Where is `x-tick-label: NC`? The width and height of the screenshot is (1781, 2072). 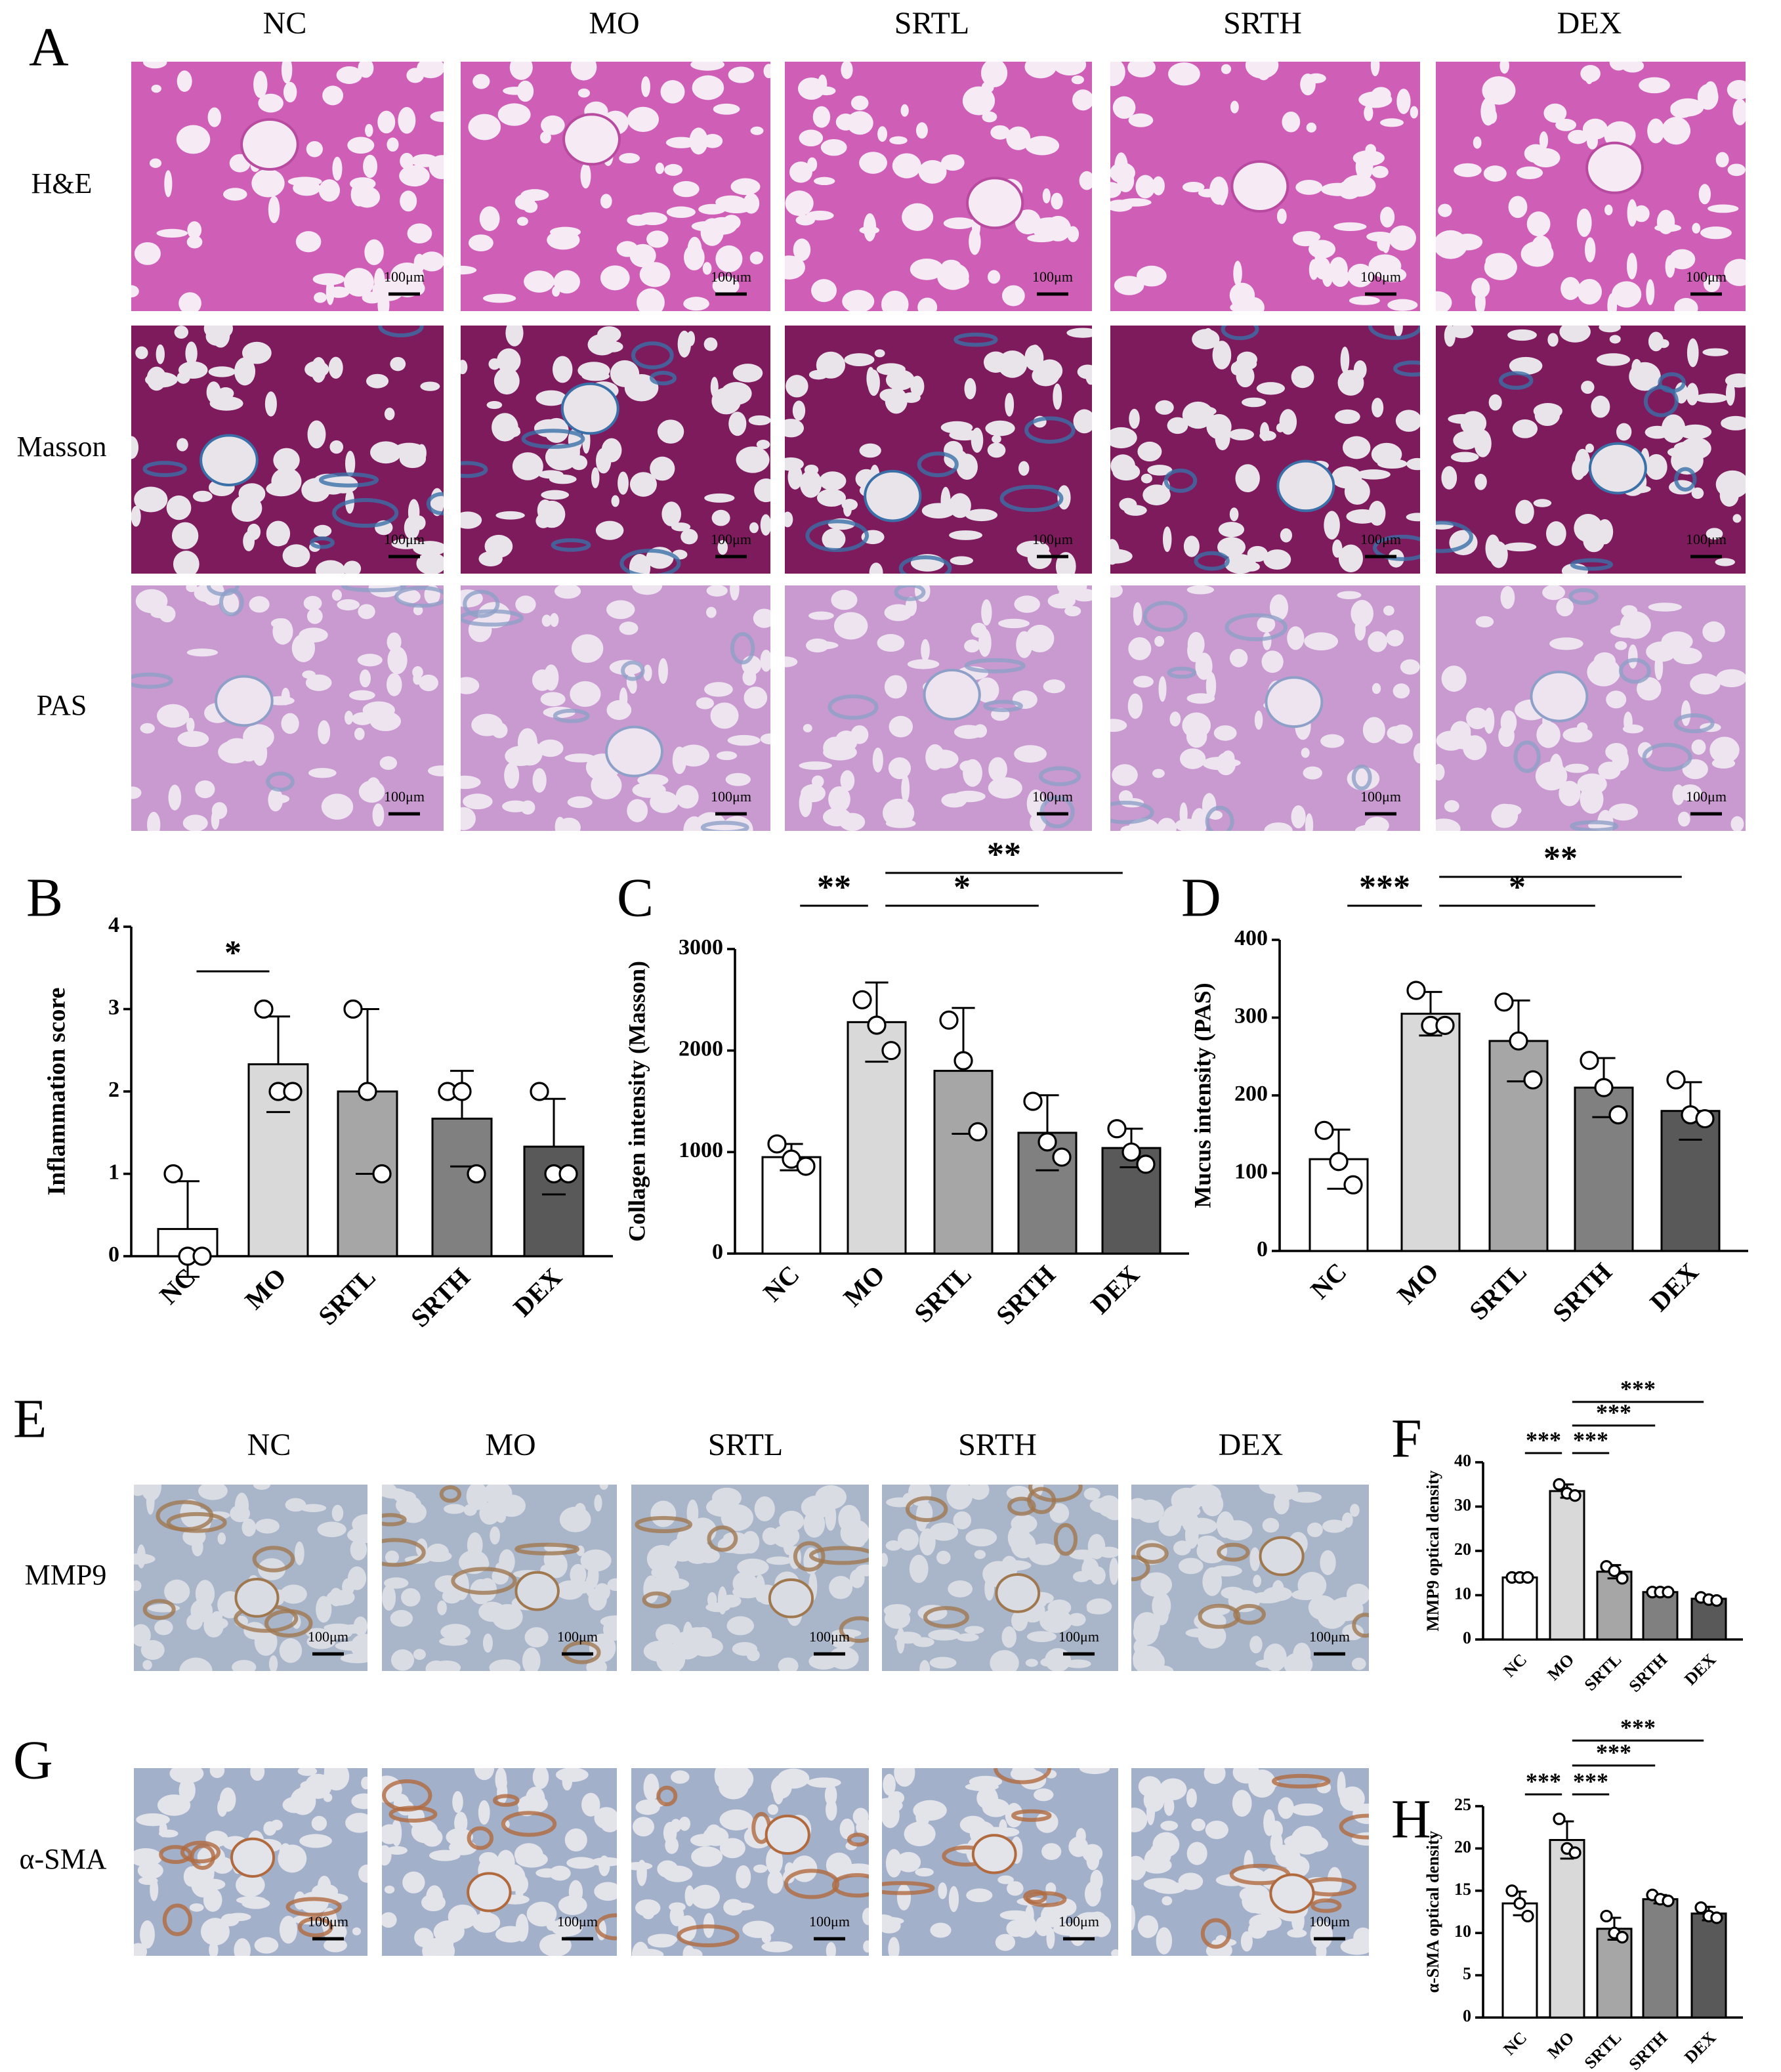 x-tick-label: NC is located at coordinates (1514, 1666).